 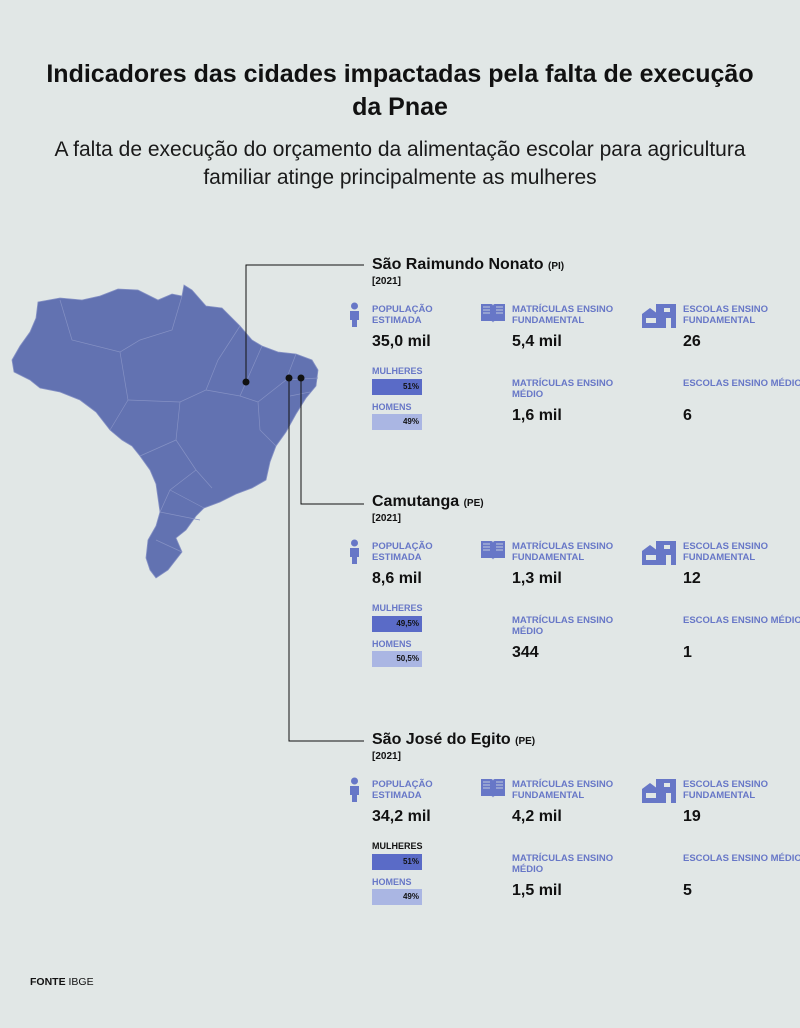 I want to click on connector-sao-jose-do-egito, so click(x=326, y=560).